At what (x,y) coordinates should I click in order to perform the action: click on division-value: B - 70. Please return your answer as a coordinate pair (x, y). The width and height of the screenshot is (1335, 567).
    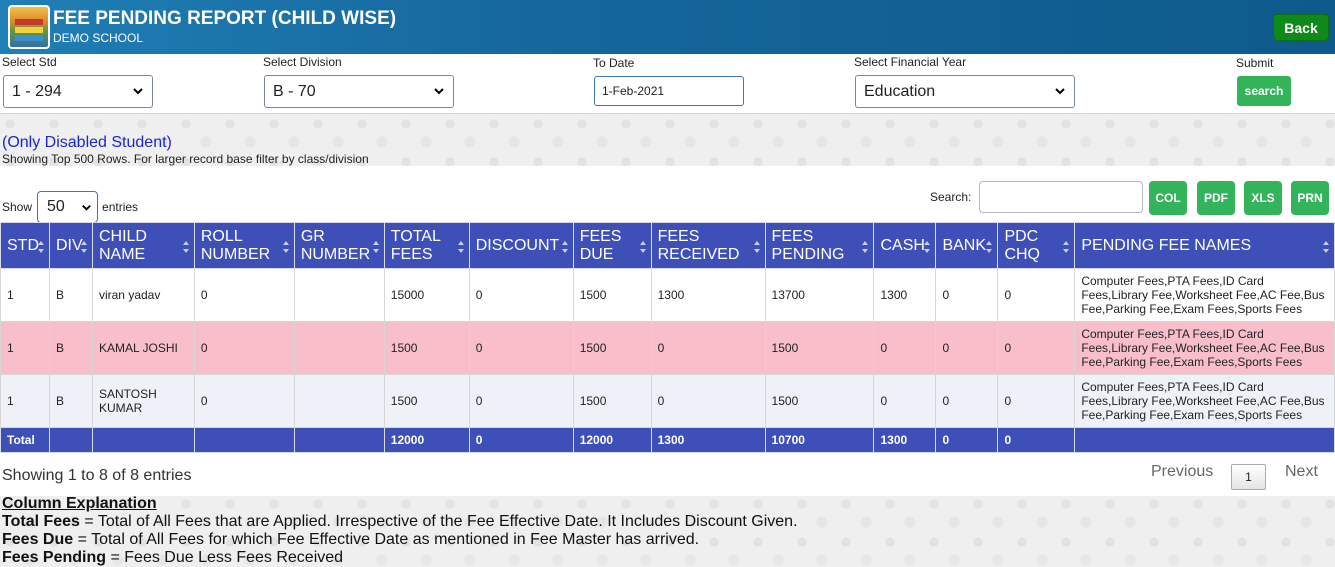
    Looking at the image, I should click on (294, 91).